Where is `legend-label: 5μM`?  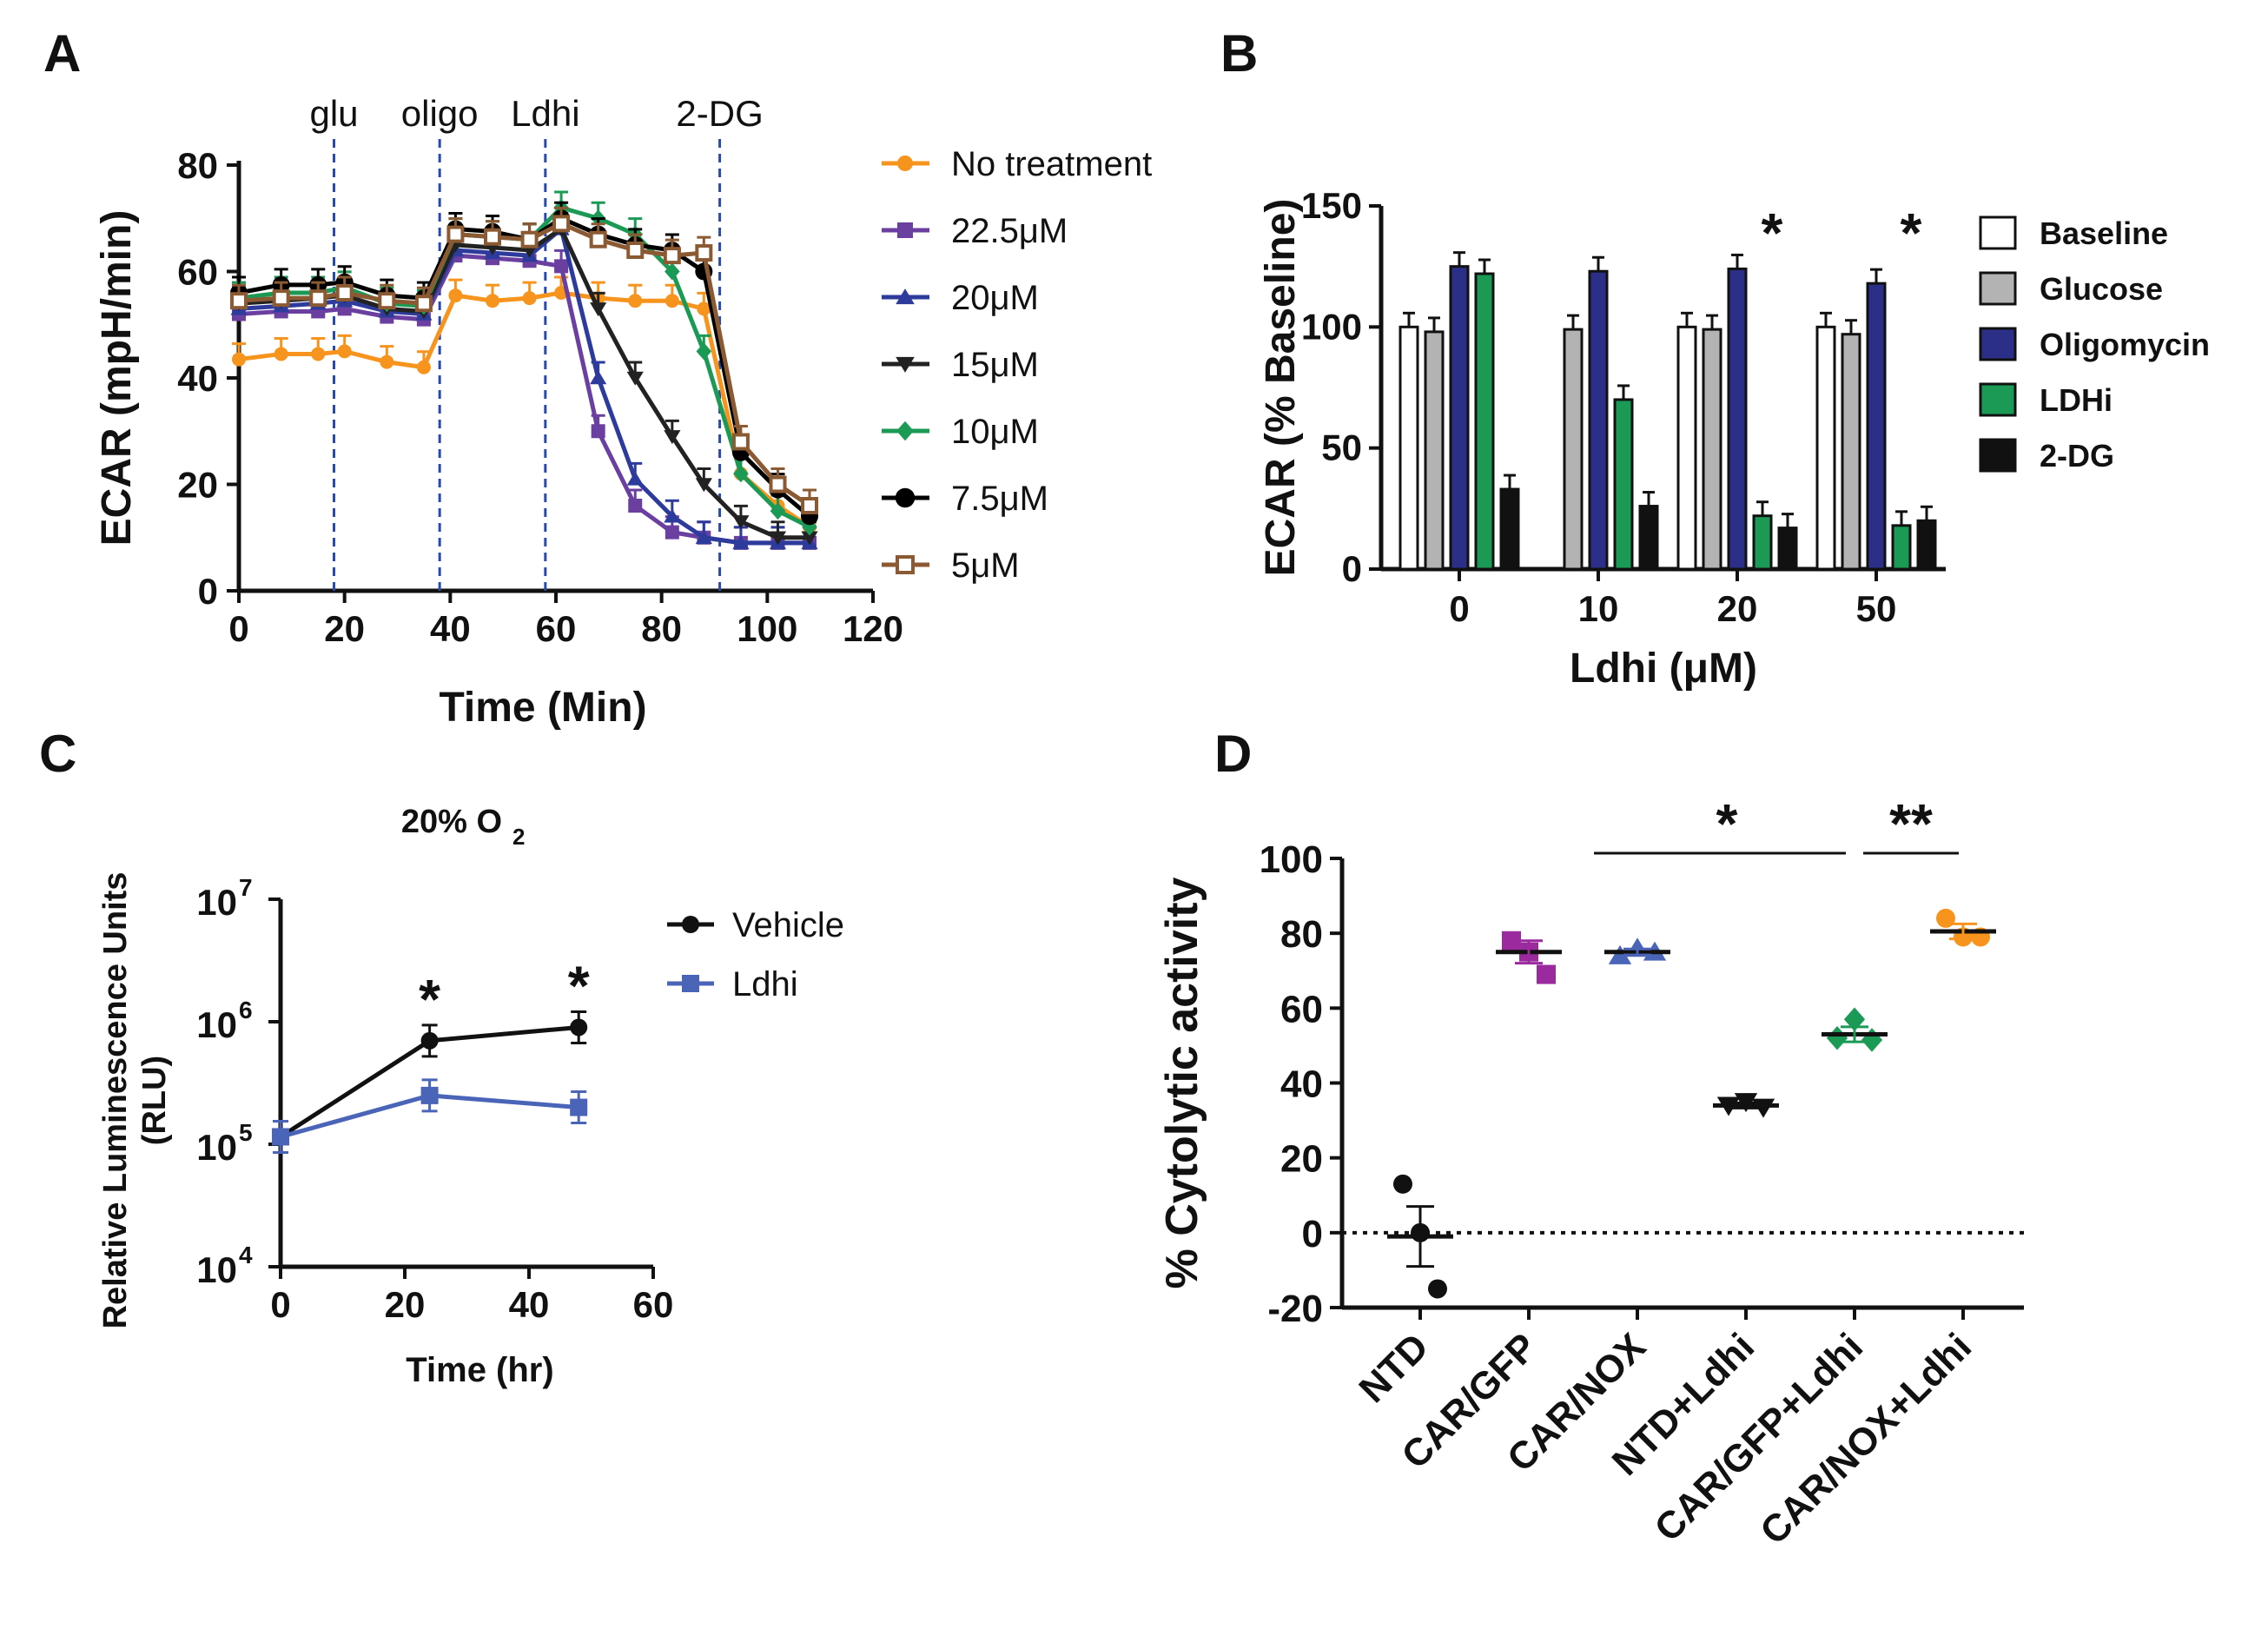 legend-label: 5μM is located at coordinates (986, 566).